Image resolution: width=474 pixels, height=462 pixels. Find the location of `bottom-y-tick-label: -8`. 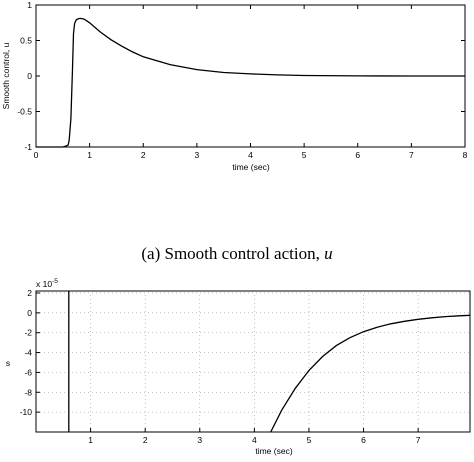

bottom-y-tick-label: -8 is located at coordinates (28, 392).